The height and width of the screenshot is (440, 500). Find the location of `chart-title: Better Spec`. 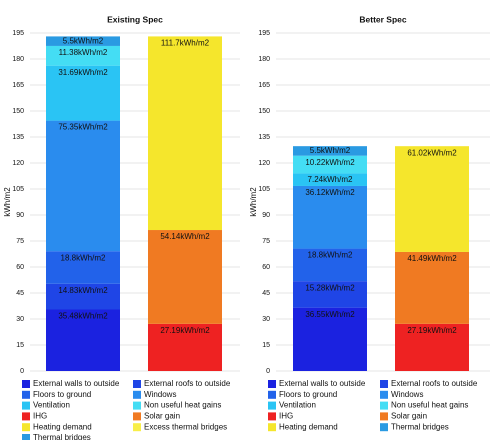

chart-title: Better Spec is located at coordinates (383, 19).